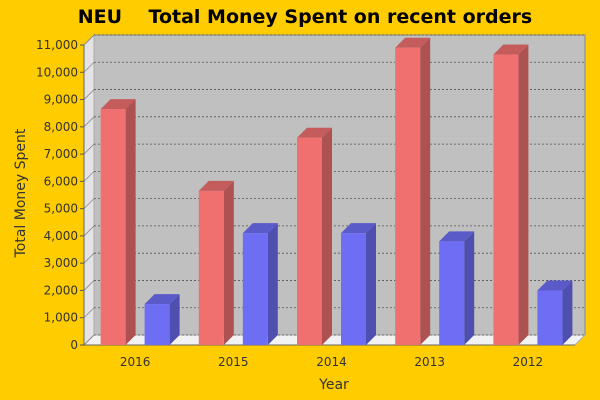 The height and width of the screenshot is (400, 600). Describe the element at coordinates (61, 100) in the screenshot. I see `y-tick-label: 9,000` at that location.